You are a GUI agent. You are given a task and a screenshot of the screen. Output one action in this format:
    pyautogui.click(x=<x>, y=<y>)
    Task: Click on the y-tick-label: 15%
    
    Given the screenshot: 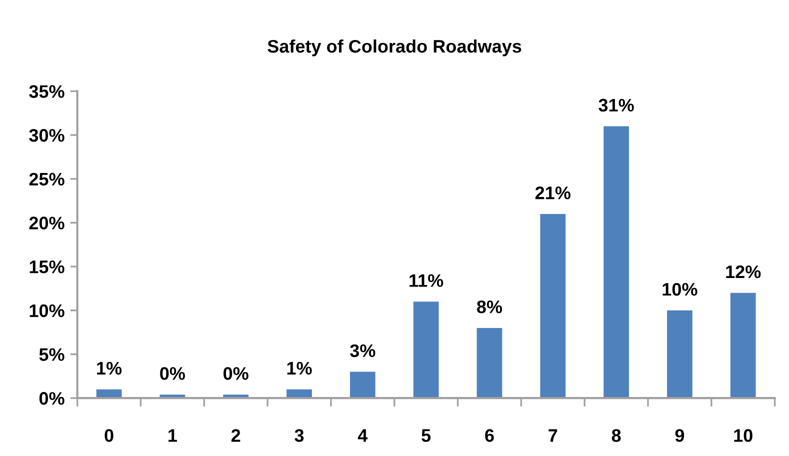 What is the action you would take?
    pyautogui.click(x=47, y=267)
    